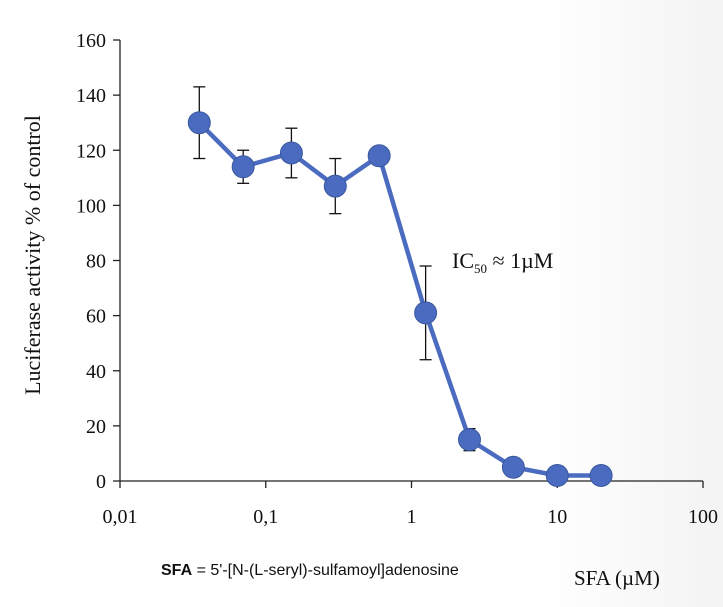 This screenshot has width=723, height=607. What do you see at coordinates (265, 517) in the screenshot?
I see `x-tick-label: 0,1` at bounding box center [265, 517].